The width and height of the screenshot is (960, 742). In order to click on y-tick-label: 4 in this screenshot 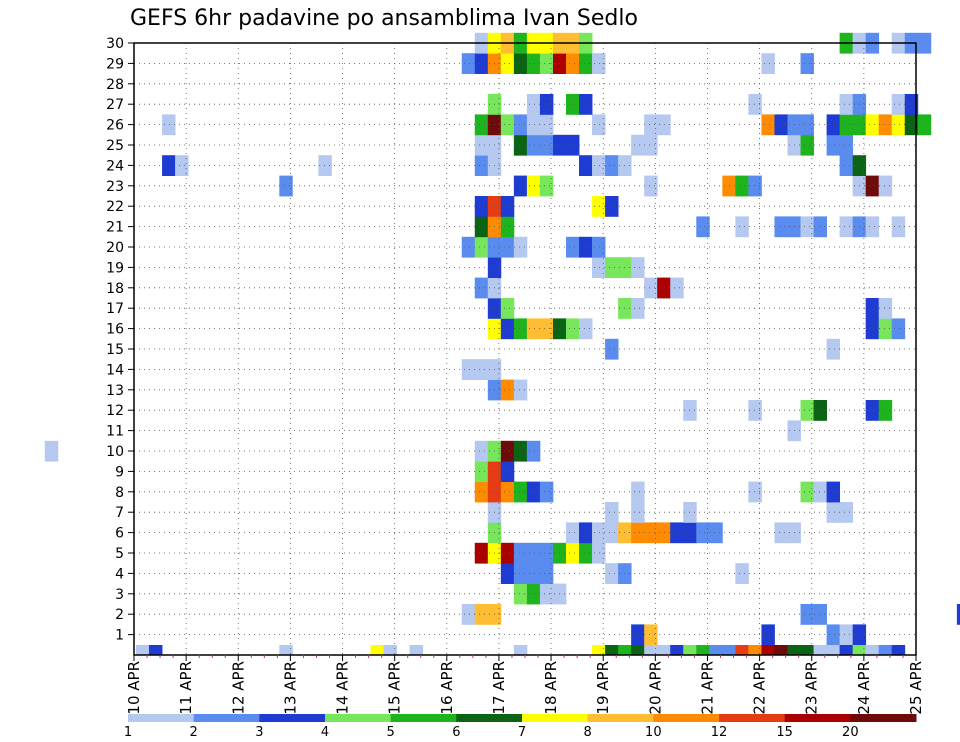, I will do `click(119, 574)`.